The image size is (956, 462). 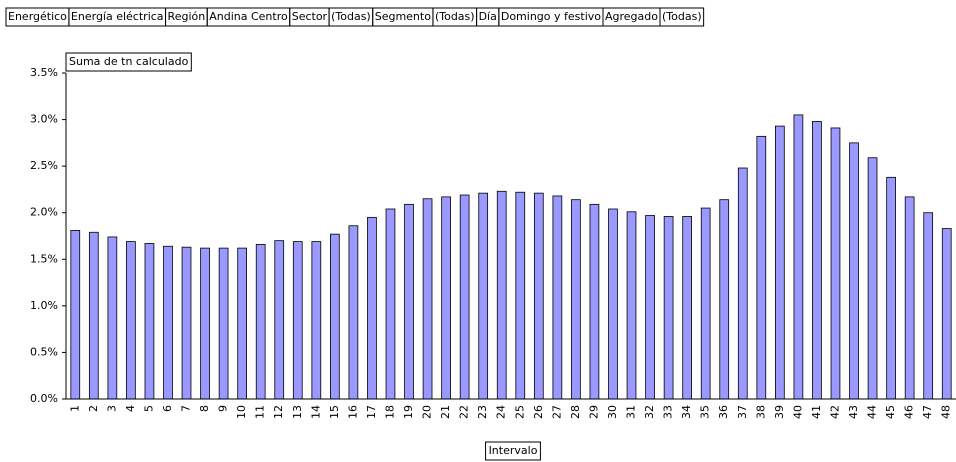 I want to click on x-tick-label: 21, so click(x=445, y=412).